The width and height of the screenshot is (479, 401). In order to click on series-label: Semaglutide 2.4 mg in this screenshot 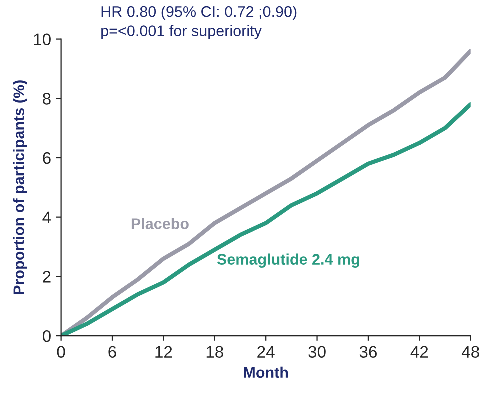, I will do `click(288, 261)`.